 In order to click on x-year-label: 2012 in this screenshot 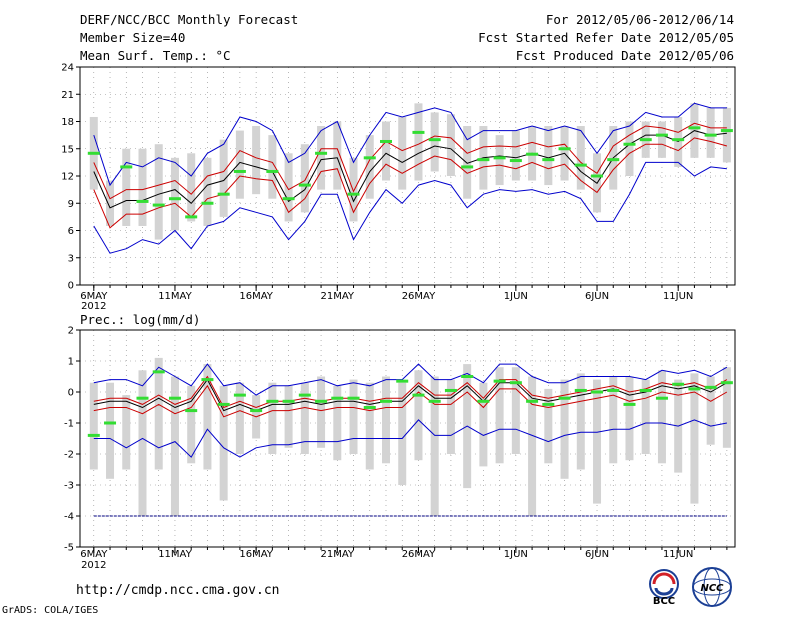, I will do `click(93, 565)`.